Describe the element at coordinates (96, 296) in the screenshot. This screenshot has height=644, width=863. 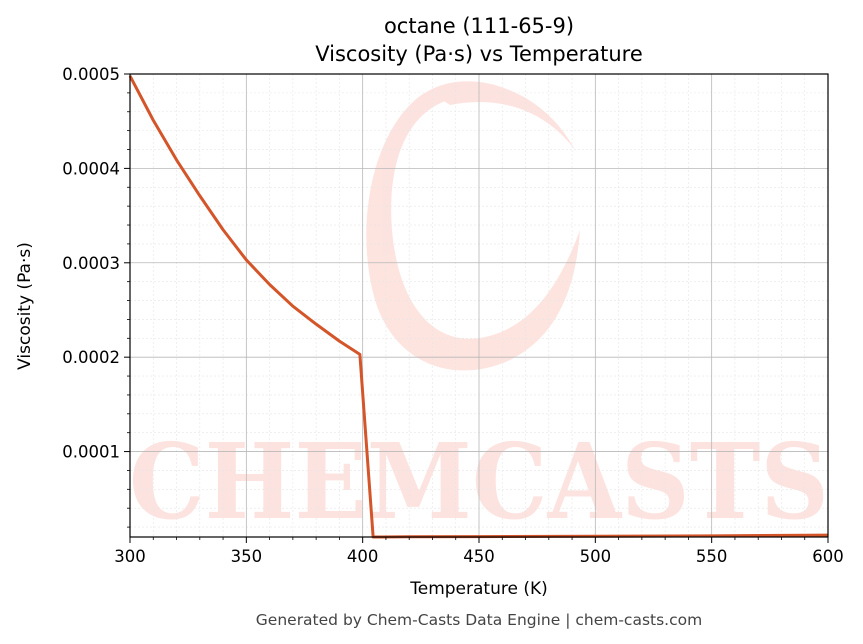
I see `y-axis-ticks: 0.0001 0.0002 0.0003 0.0004 0.0005` at that location.